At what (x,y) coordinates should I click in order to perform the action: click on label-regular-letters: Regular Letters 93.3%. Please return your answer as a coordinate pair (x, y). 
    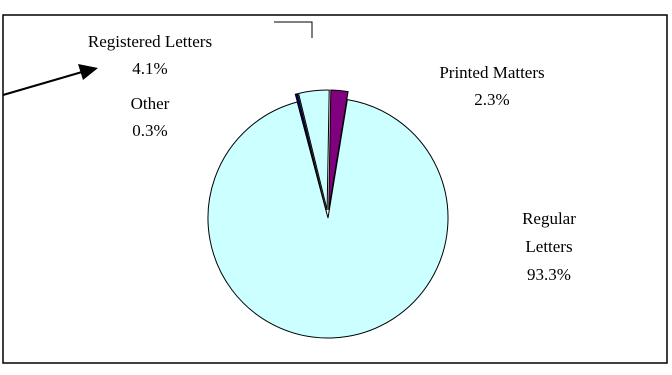
    Looking at the image, I should click on (549, 246).